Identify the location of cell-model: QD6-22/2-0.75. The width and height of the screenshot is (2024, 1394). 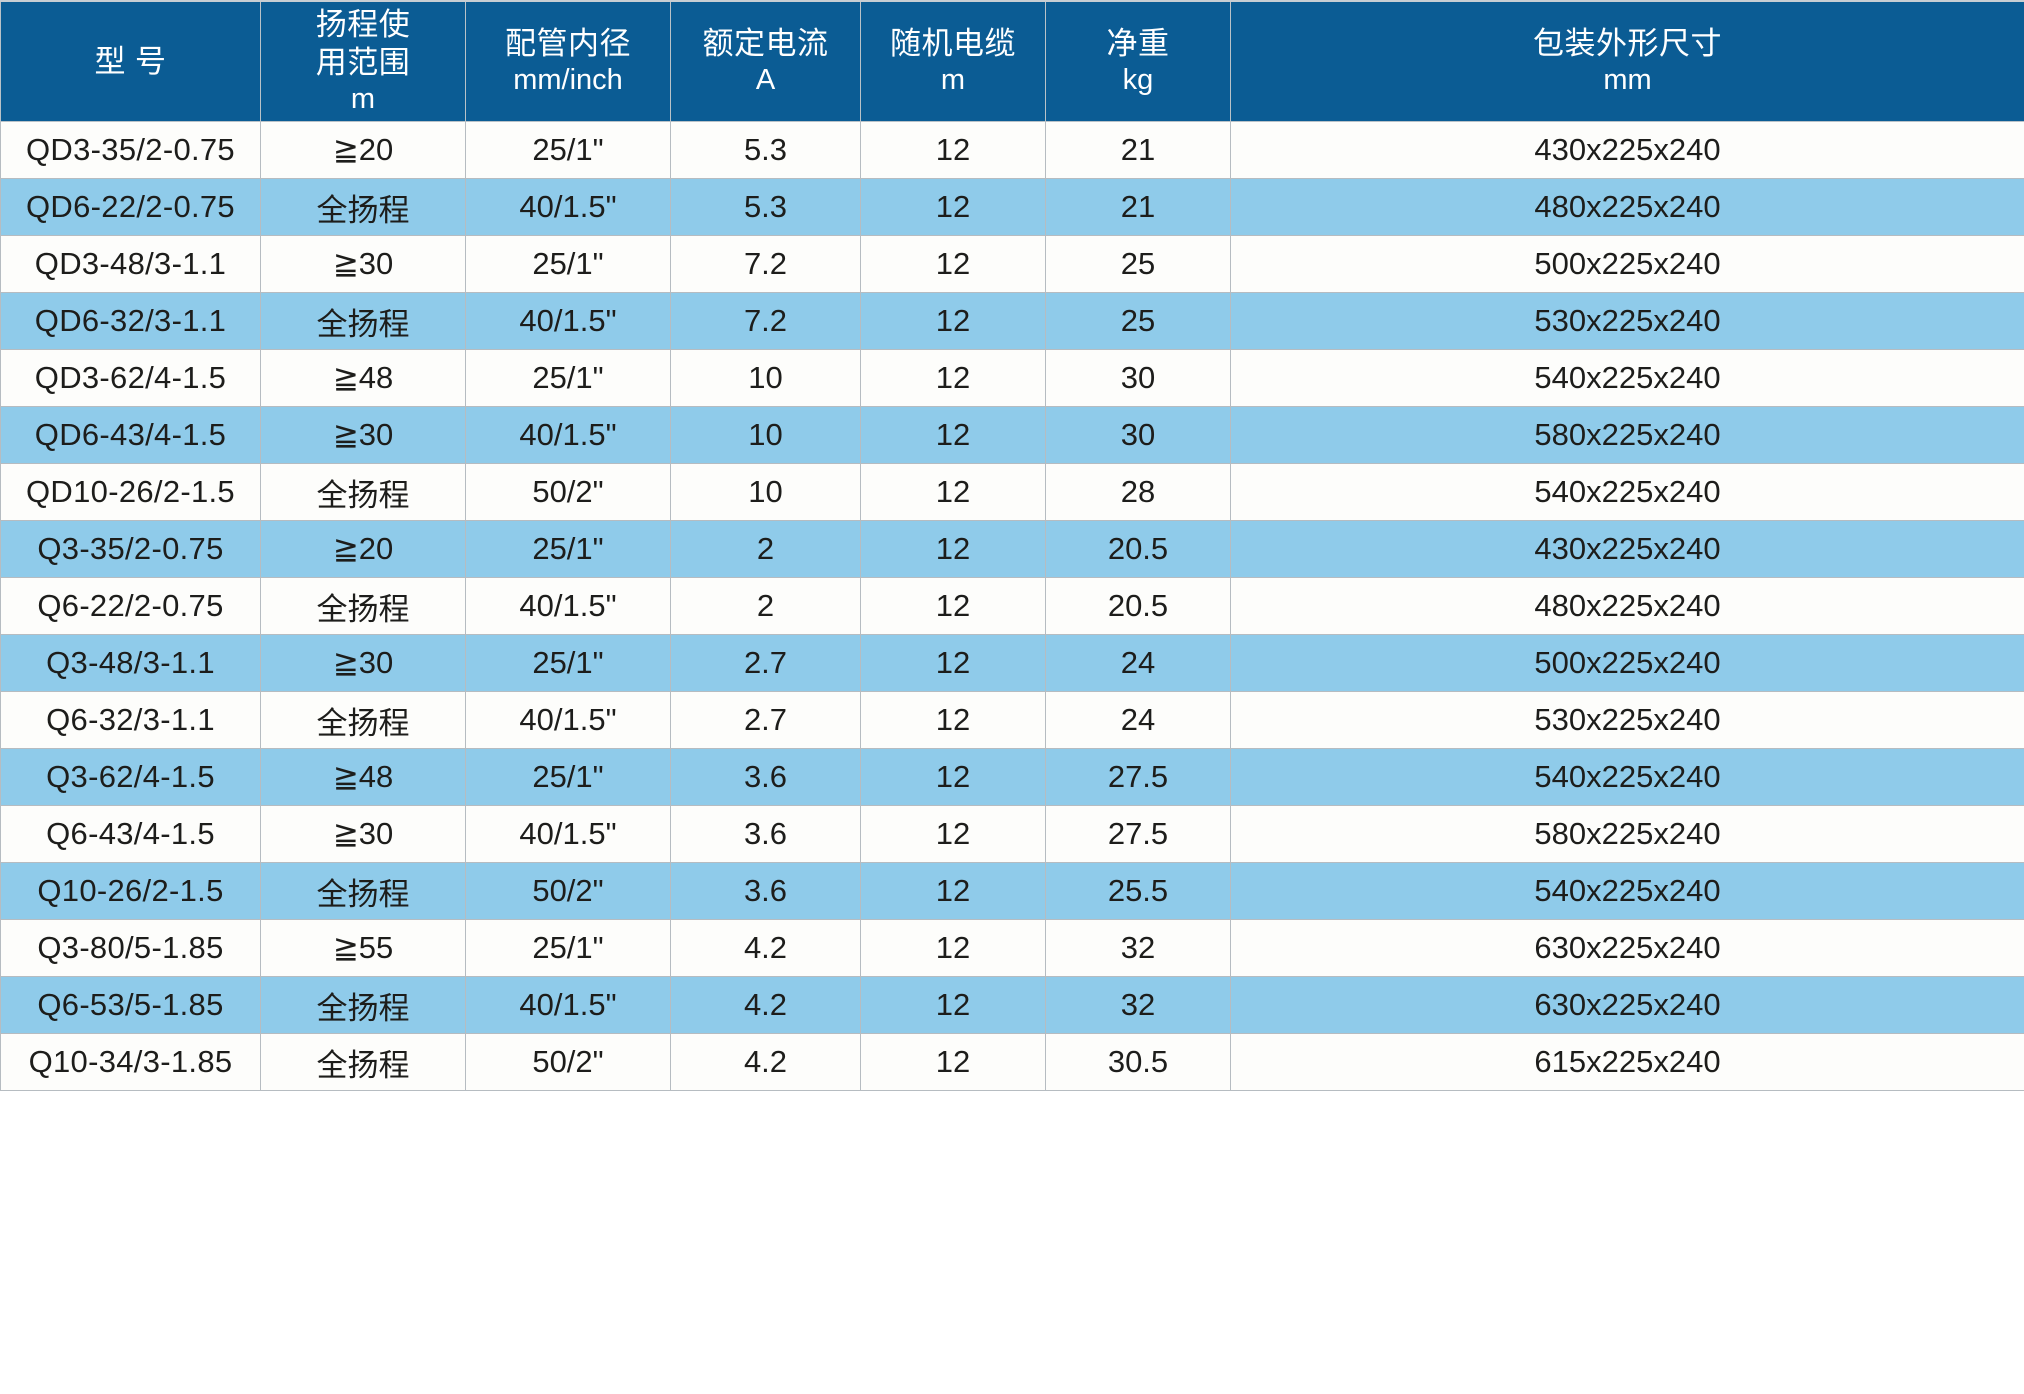
(130, 207).